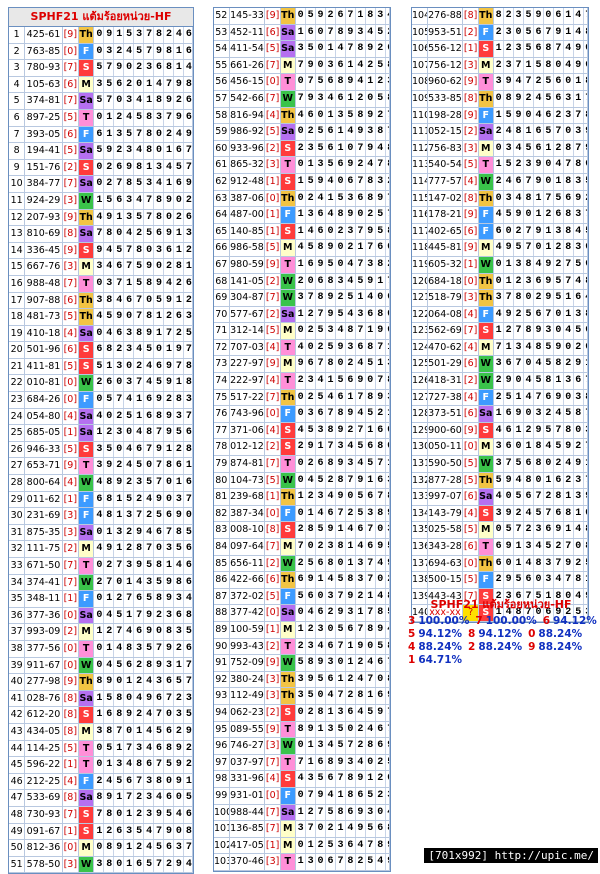  Describe the element at coordinates (501, 660) in the screenshot. I see `stats-line: 1 64.71%` at that location.